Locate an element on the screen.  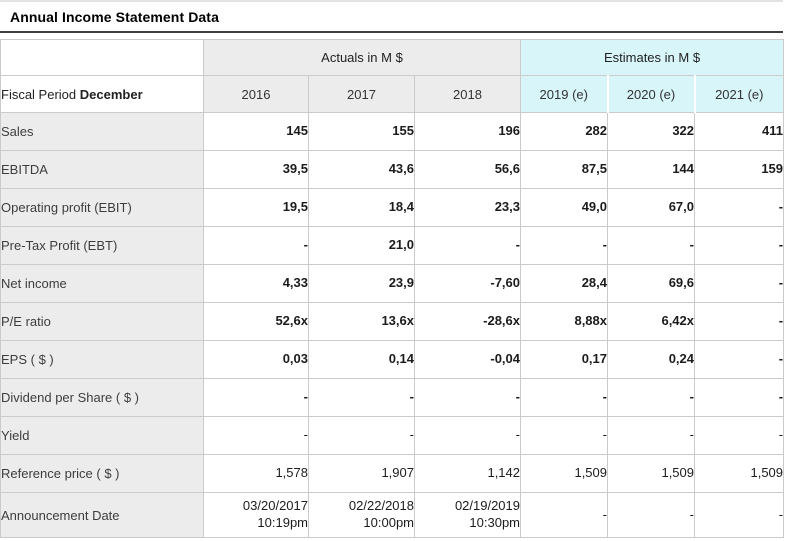
value-sales-col5: 411 is located at coordinates (739, 131).